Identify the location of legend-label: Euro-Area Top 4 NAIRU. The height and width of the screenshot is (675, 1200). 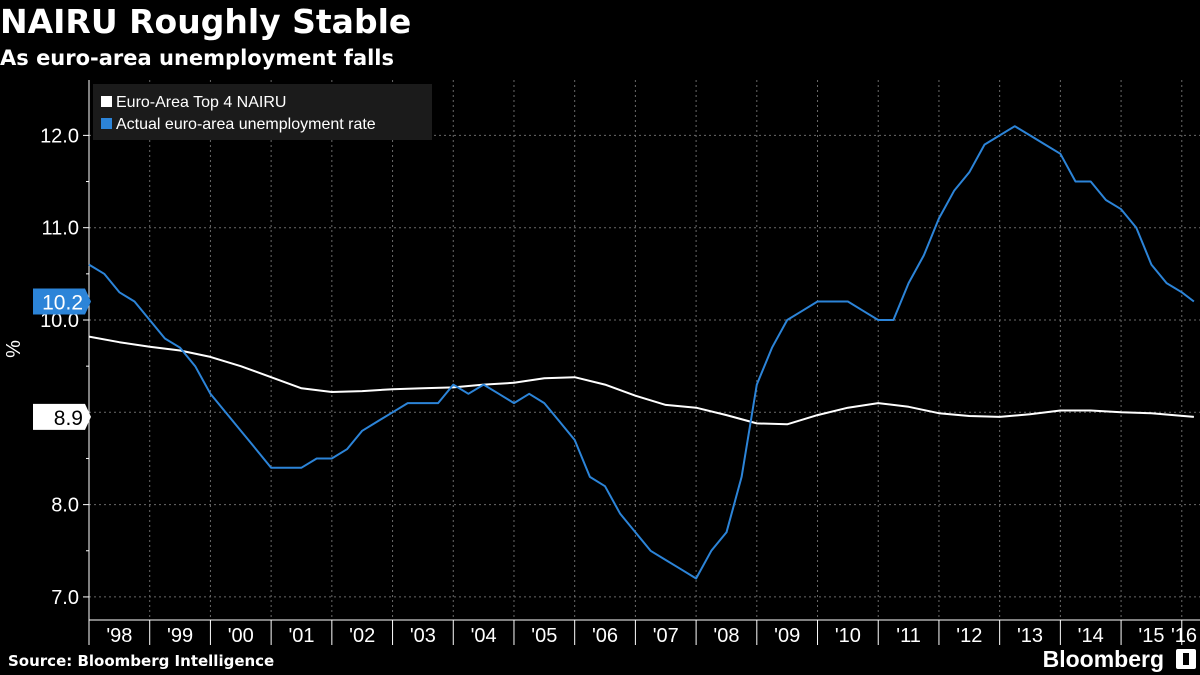
(201, 102).